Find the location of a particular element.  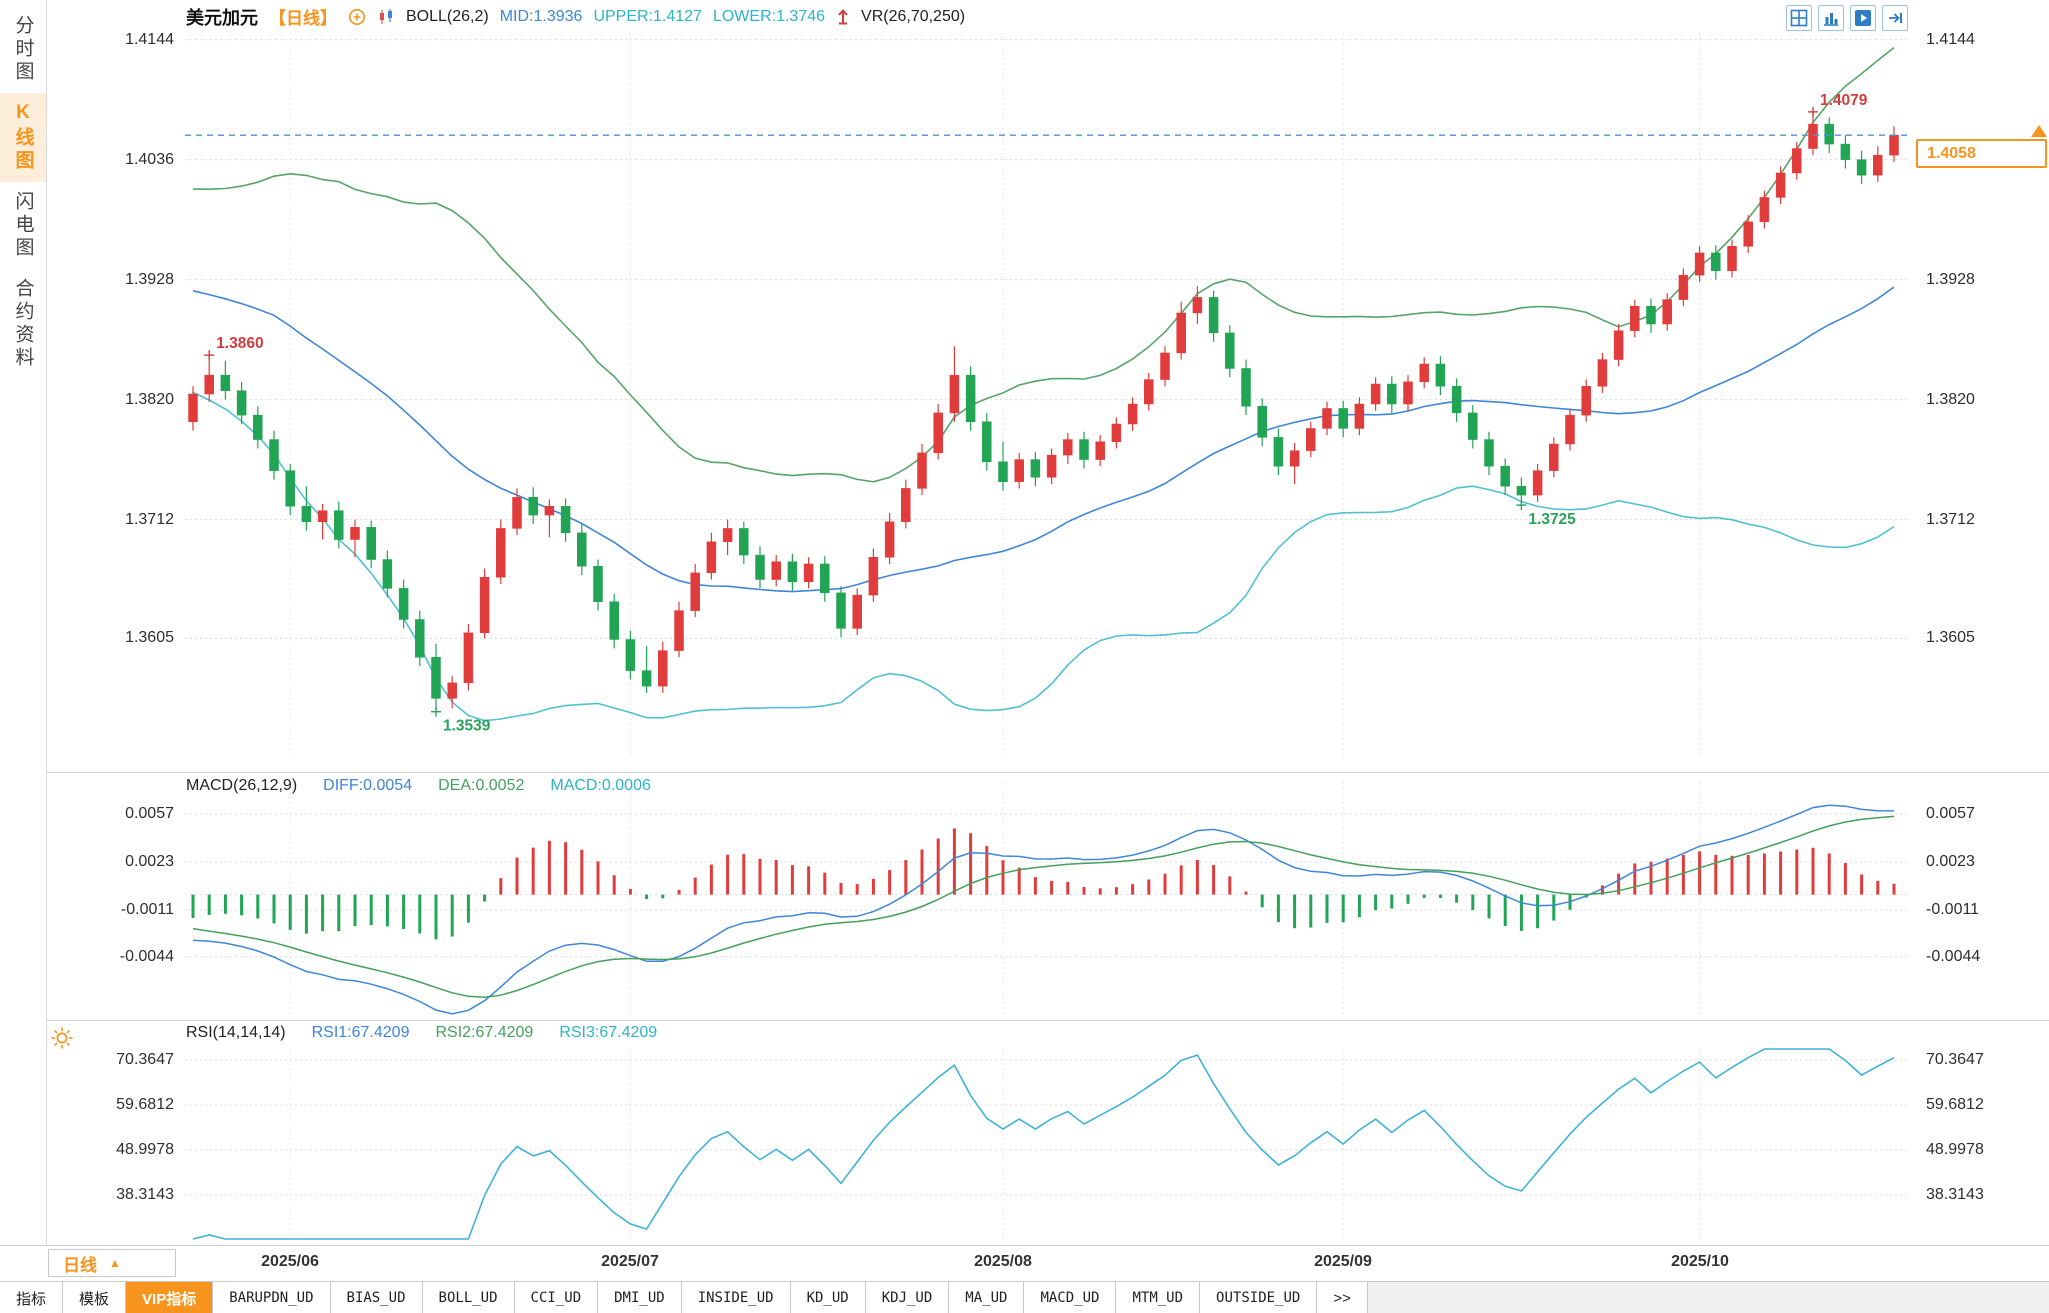

rsi-y-label: 48.9978 is located at coordinates (145, 1149).